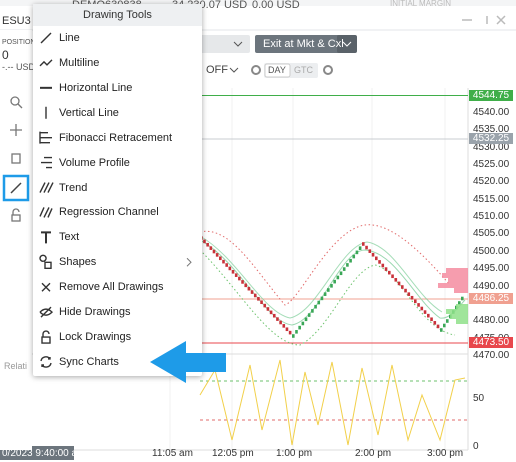 The height and width of the screenshot is (462, 516). What do you see at coordinates (276, 5) in the screenshot?
I see `pnl: 0.00 USD` at bounding box center [276, 5].